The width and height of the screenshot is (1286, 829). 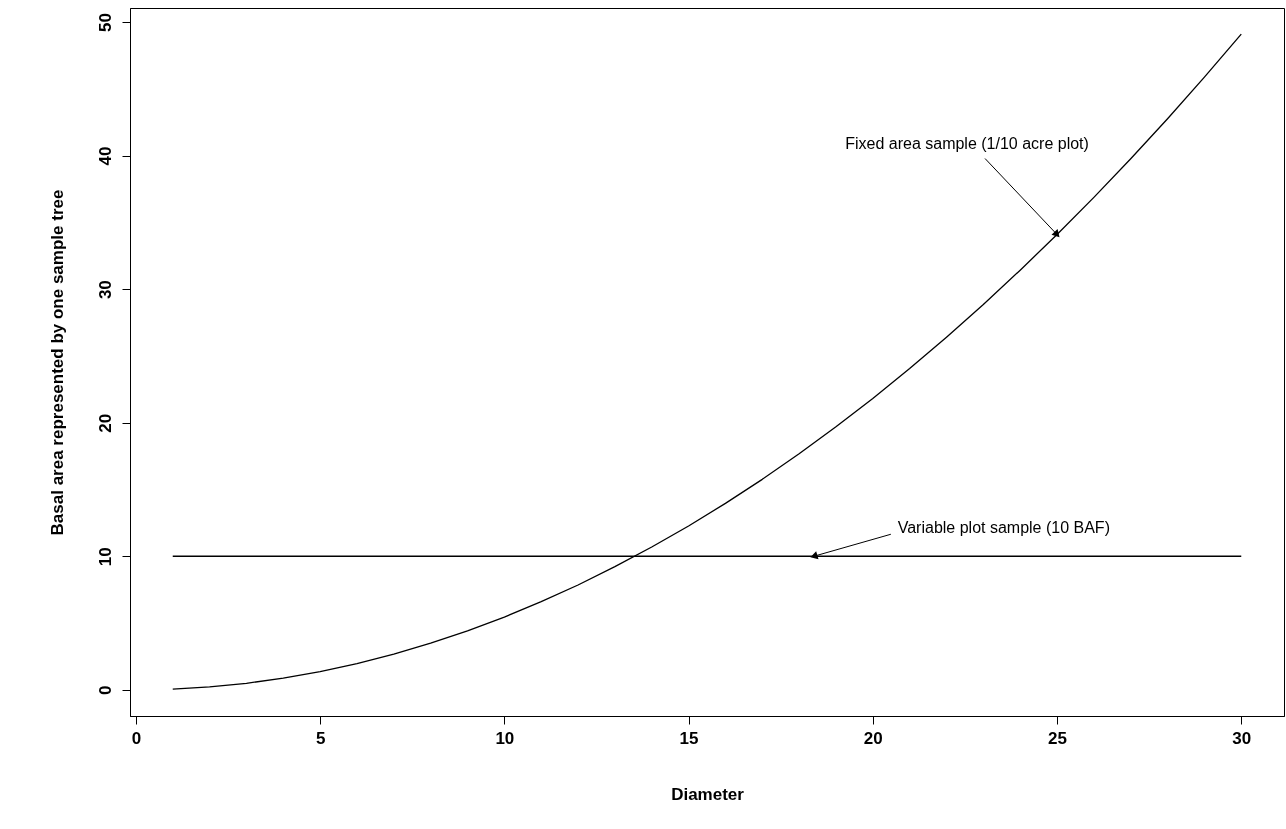 What do you see at coordinates (1057, 738) in the screenshot?
I see `x-tick-label: 25` at bounding box center [1057, 738].